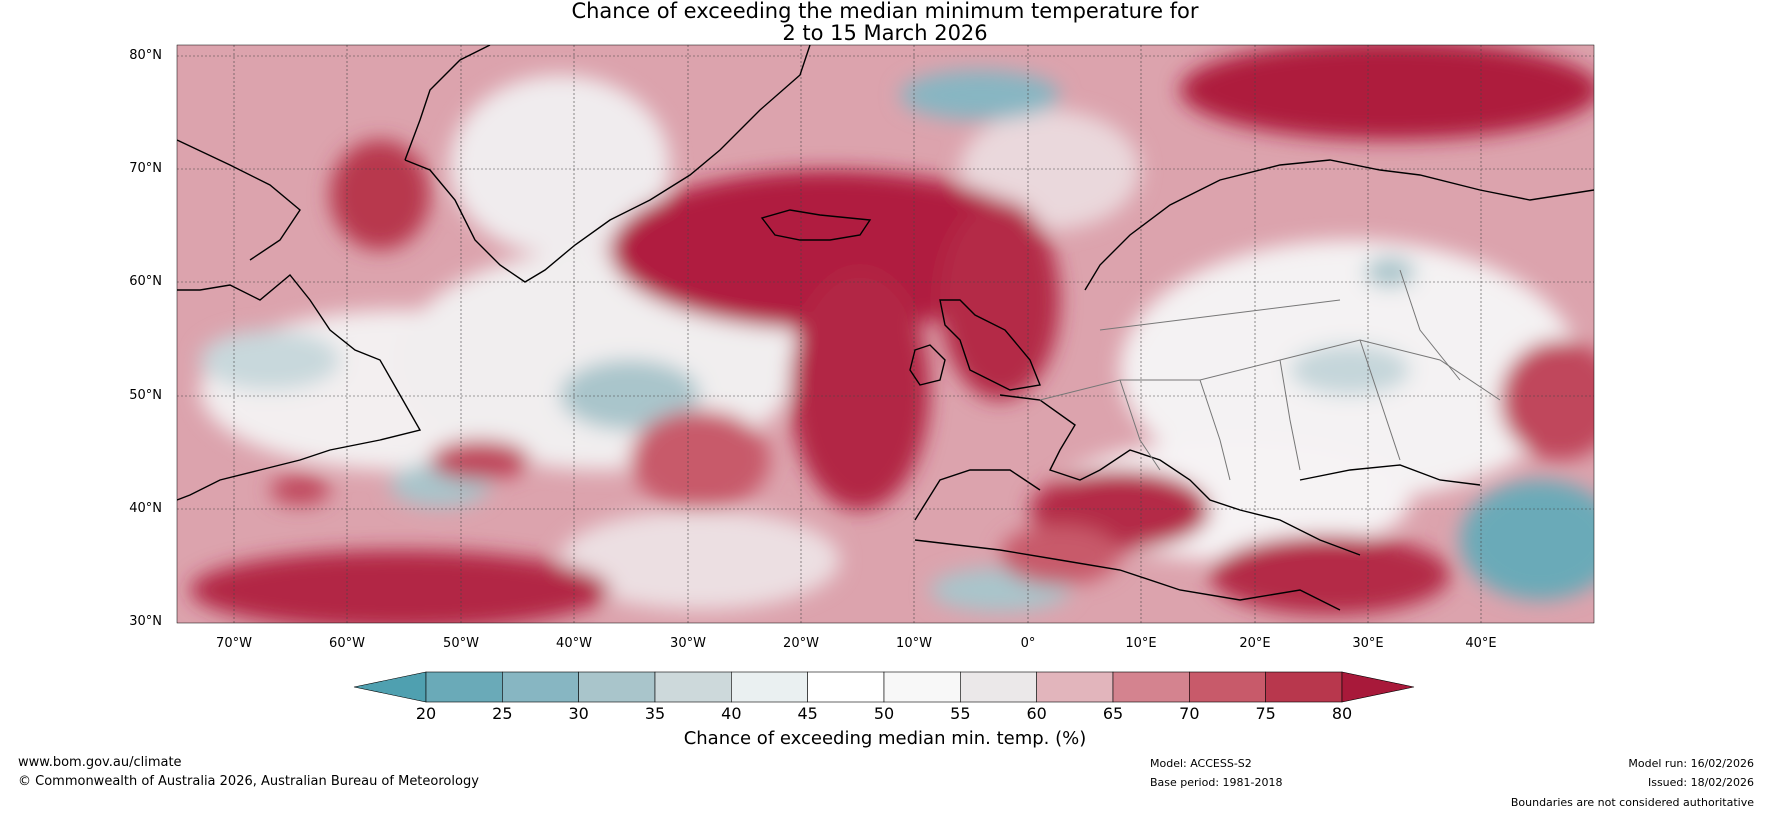 The height and width of the screenshot is (816, 1770). I want to click on north-africa-coast, so click(1127, 575).